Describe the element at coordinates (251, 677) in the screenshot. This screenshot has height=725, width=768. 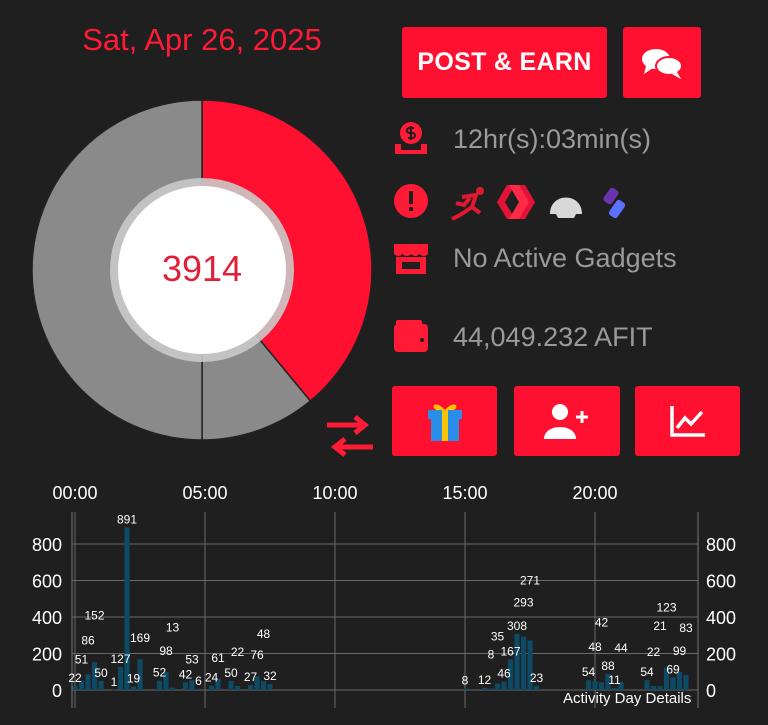
I see `bar-value-label: 27` at that location.